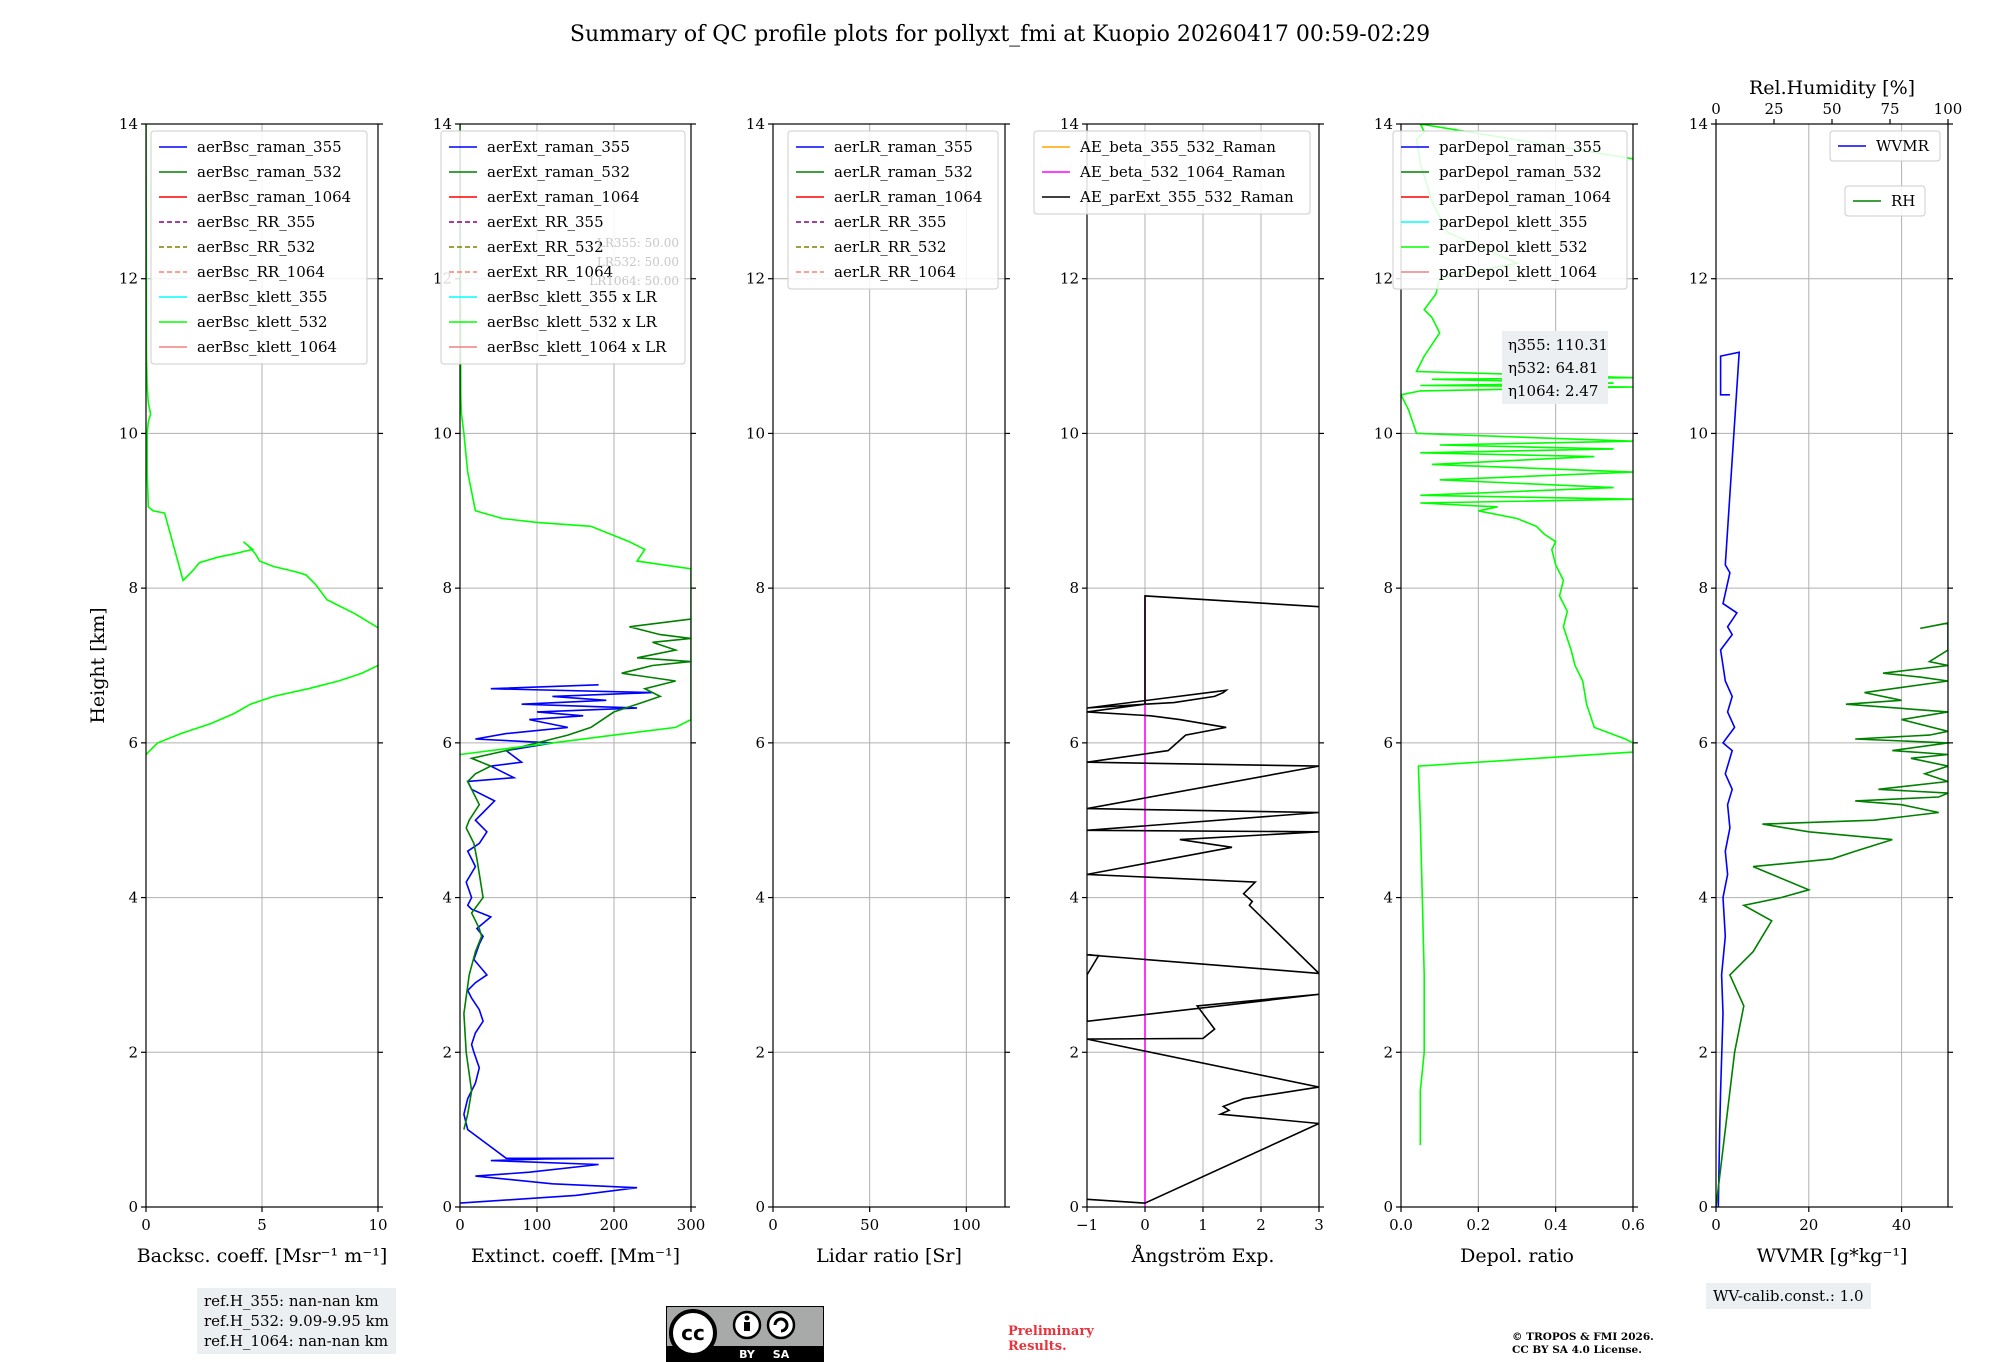 Image resolution: width=2000 pixels, height=1362 pixels. Describe the element at coordinates (261, 272) in the screenshot. I see `legend-label: aerBsc_RR_1064` at that location.